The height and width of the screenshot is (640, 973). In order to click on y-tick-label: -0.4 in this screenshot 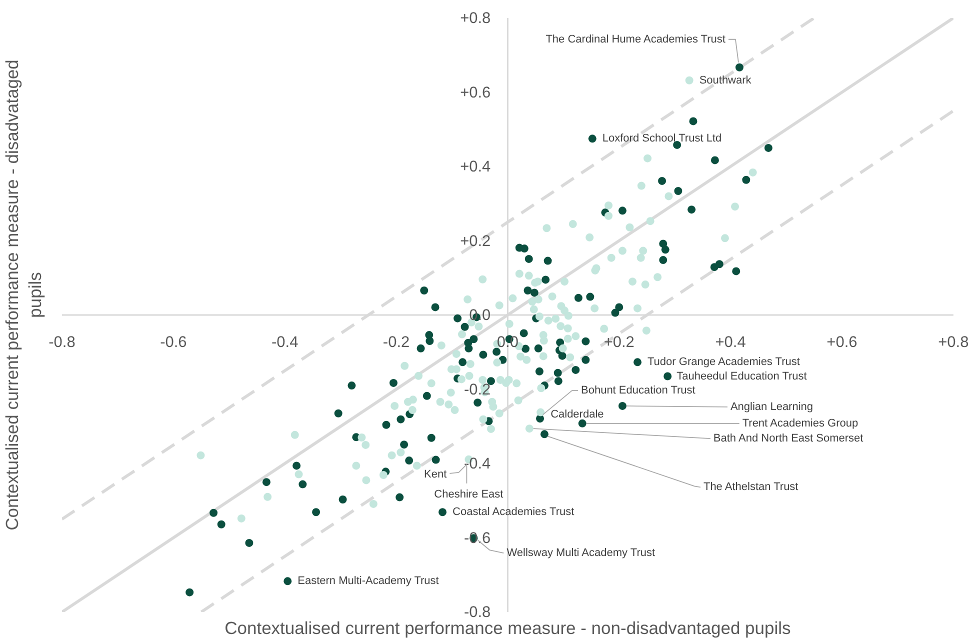, I will do `click(478, 463)`.